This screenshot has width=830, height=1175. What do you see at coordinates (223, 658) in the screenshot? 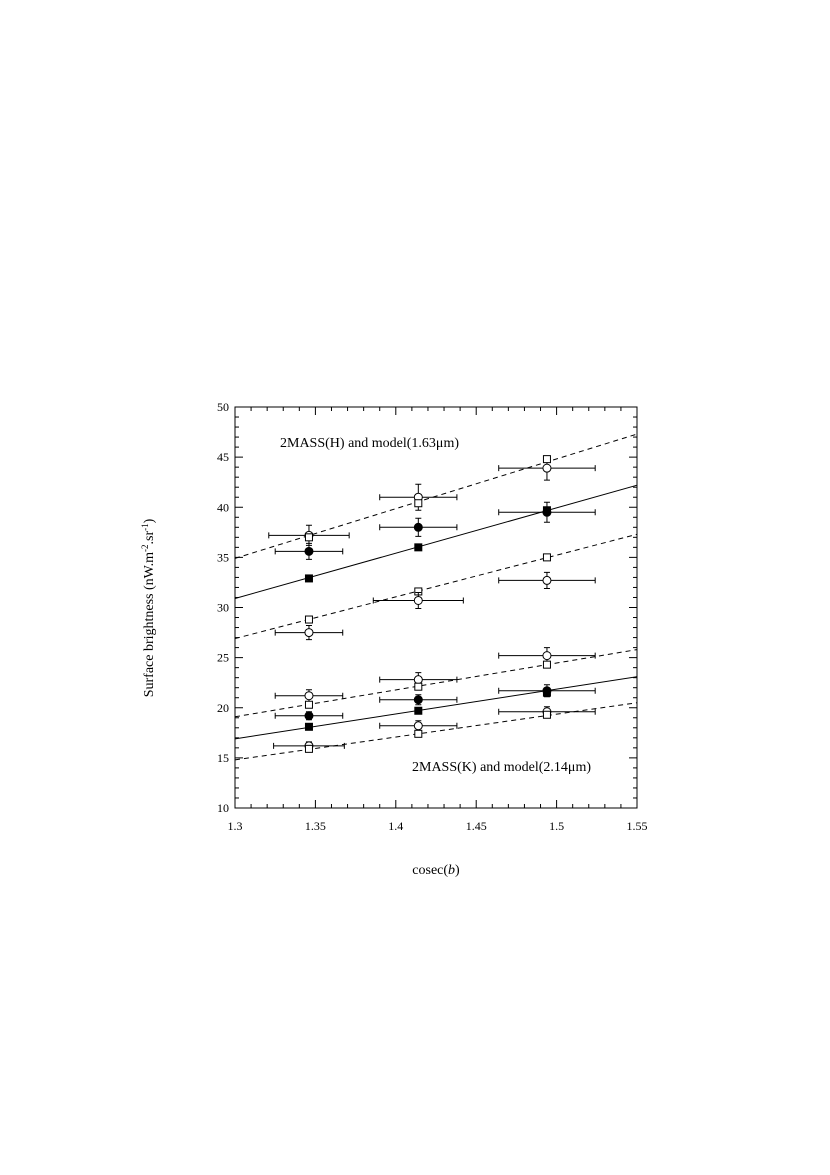
I see `y-tick-label: 25` at bounding box center [223, 658].